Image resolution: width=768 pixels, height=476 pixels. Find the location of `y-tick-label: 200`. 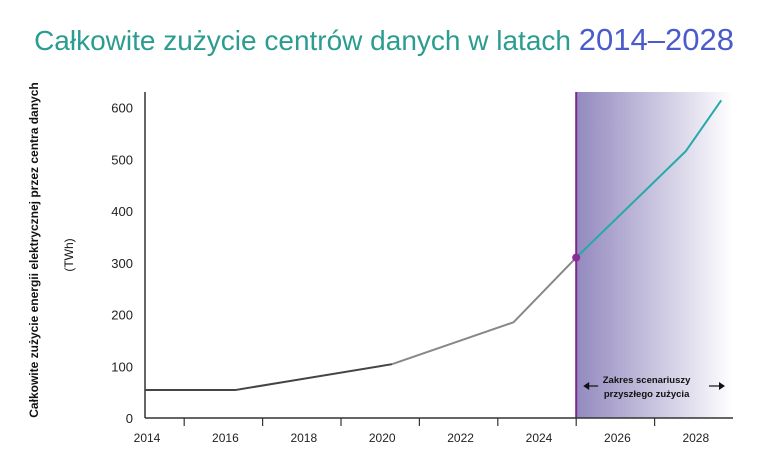

y-tick-label: 200 is located at coordinates (122, 315).